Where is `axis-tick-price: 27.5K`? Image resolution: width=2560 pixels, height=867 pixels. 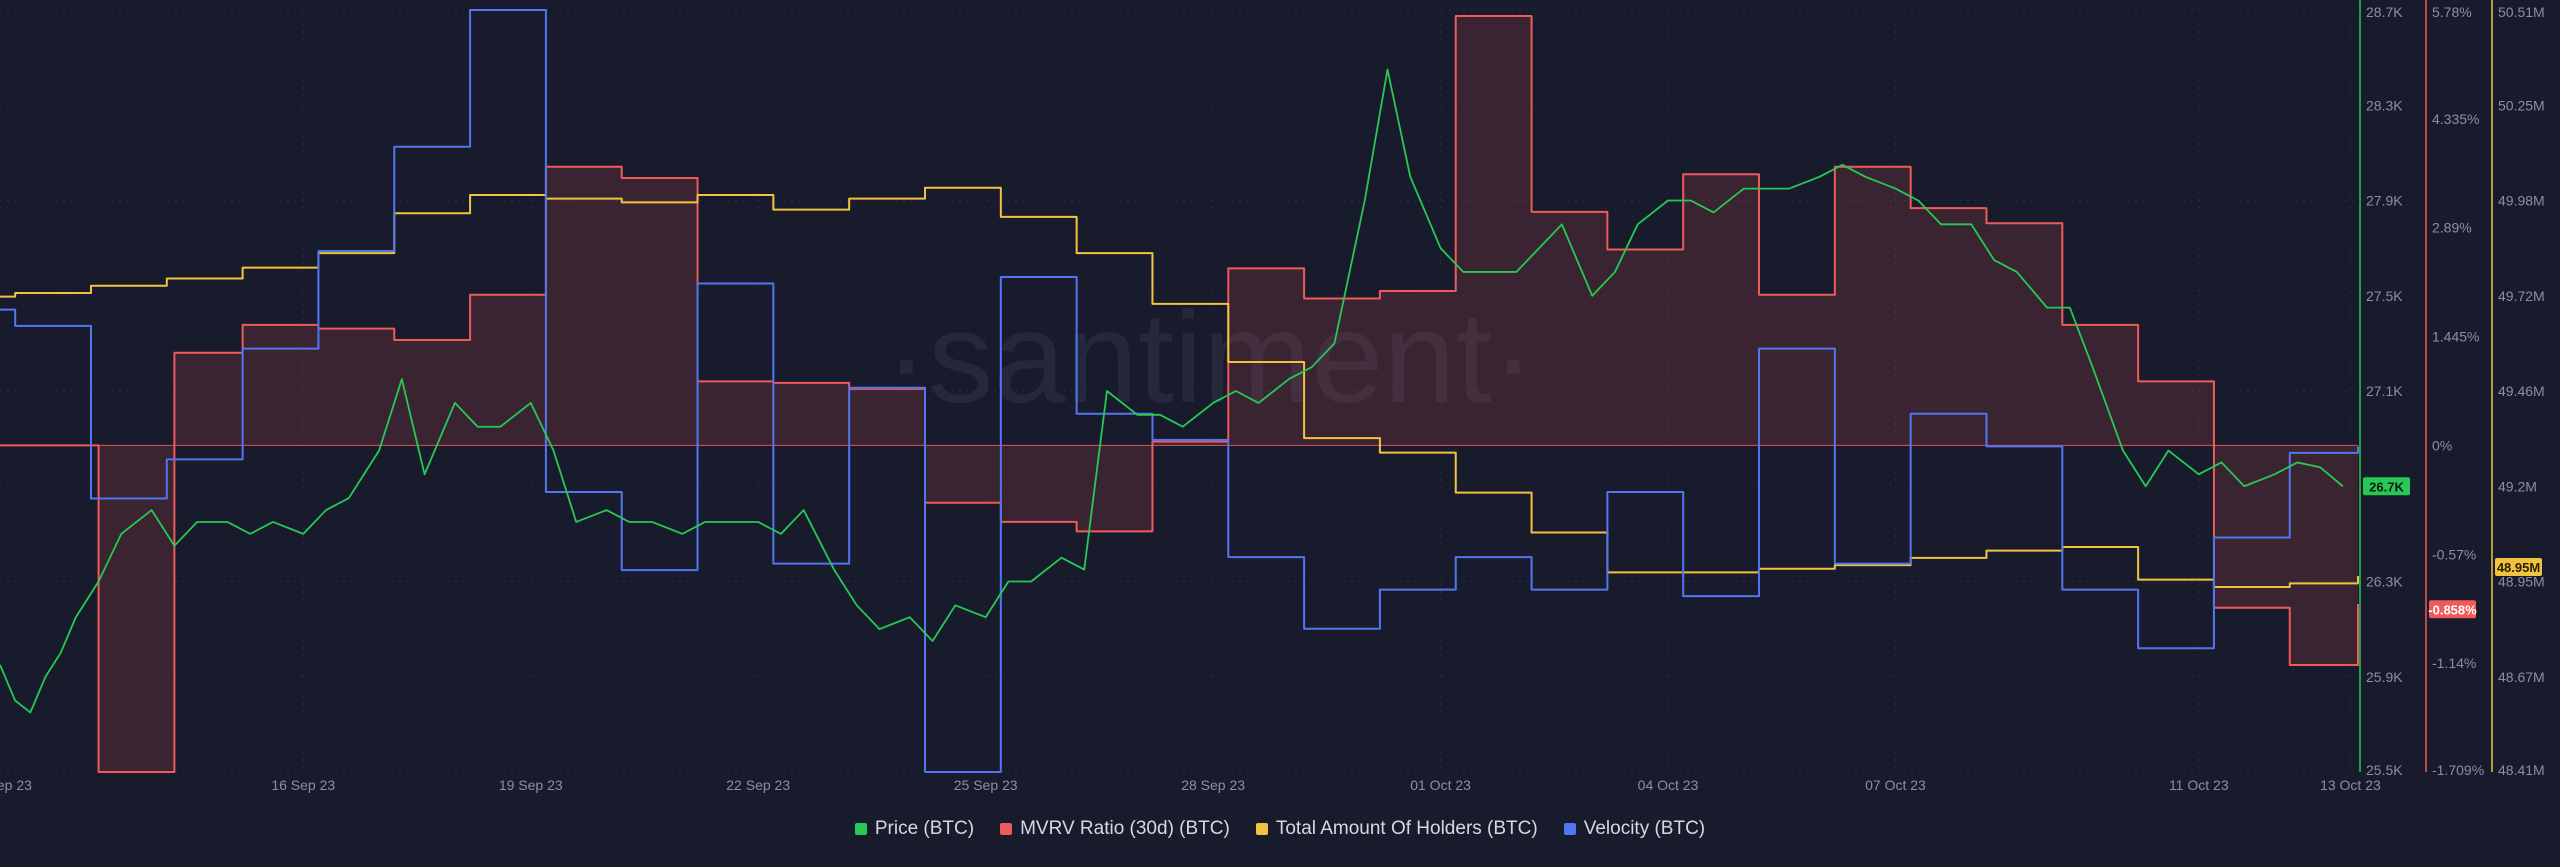 axis-tick-price: 27.5K is located at coordinates (2384, 296).